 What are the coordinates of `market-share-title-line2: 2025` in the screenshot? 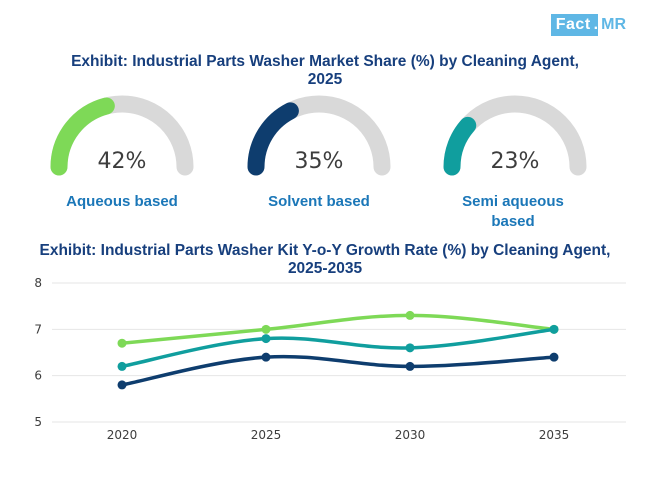 It's located at (325, 79).